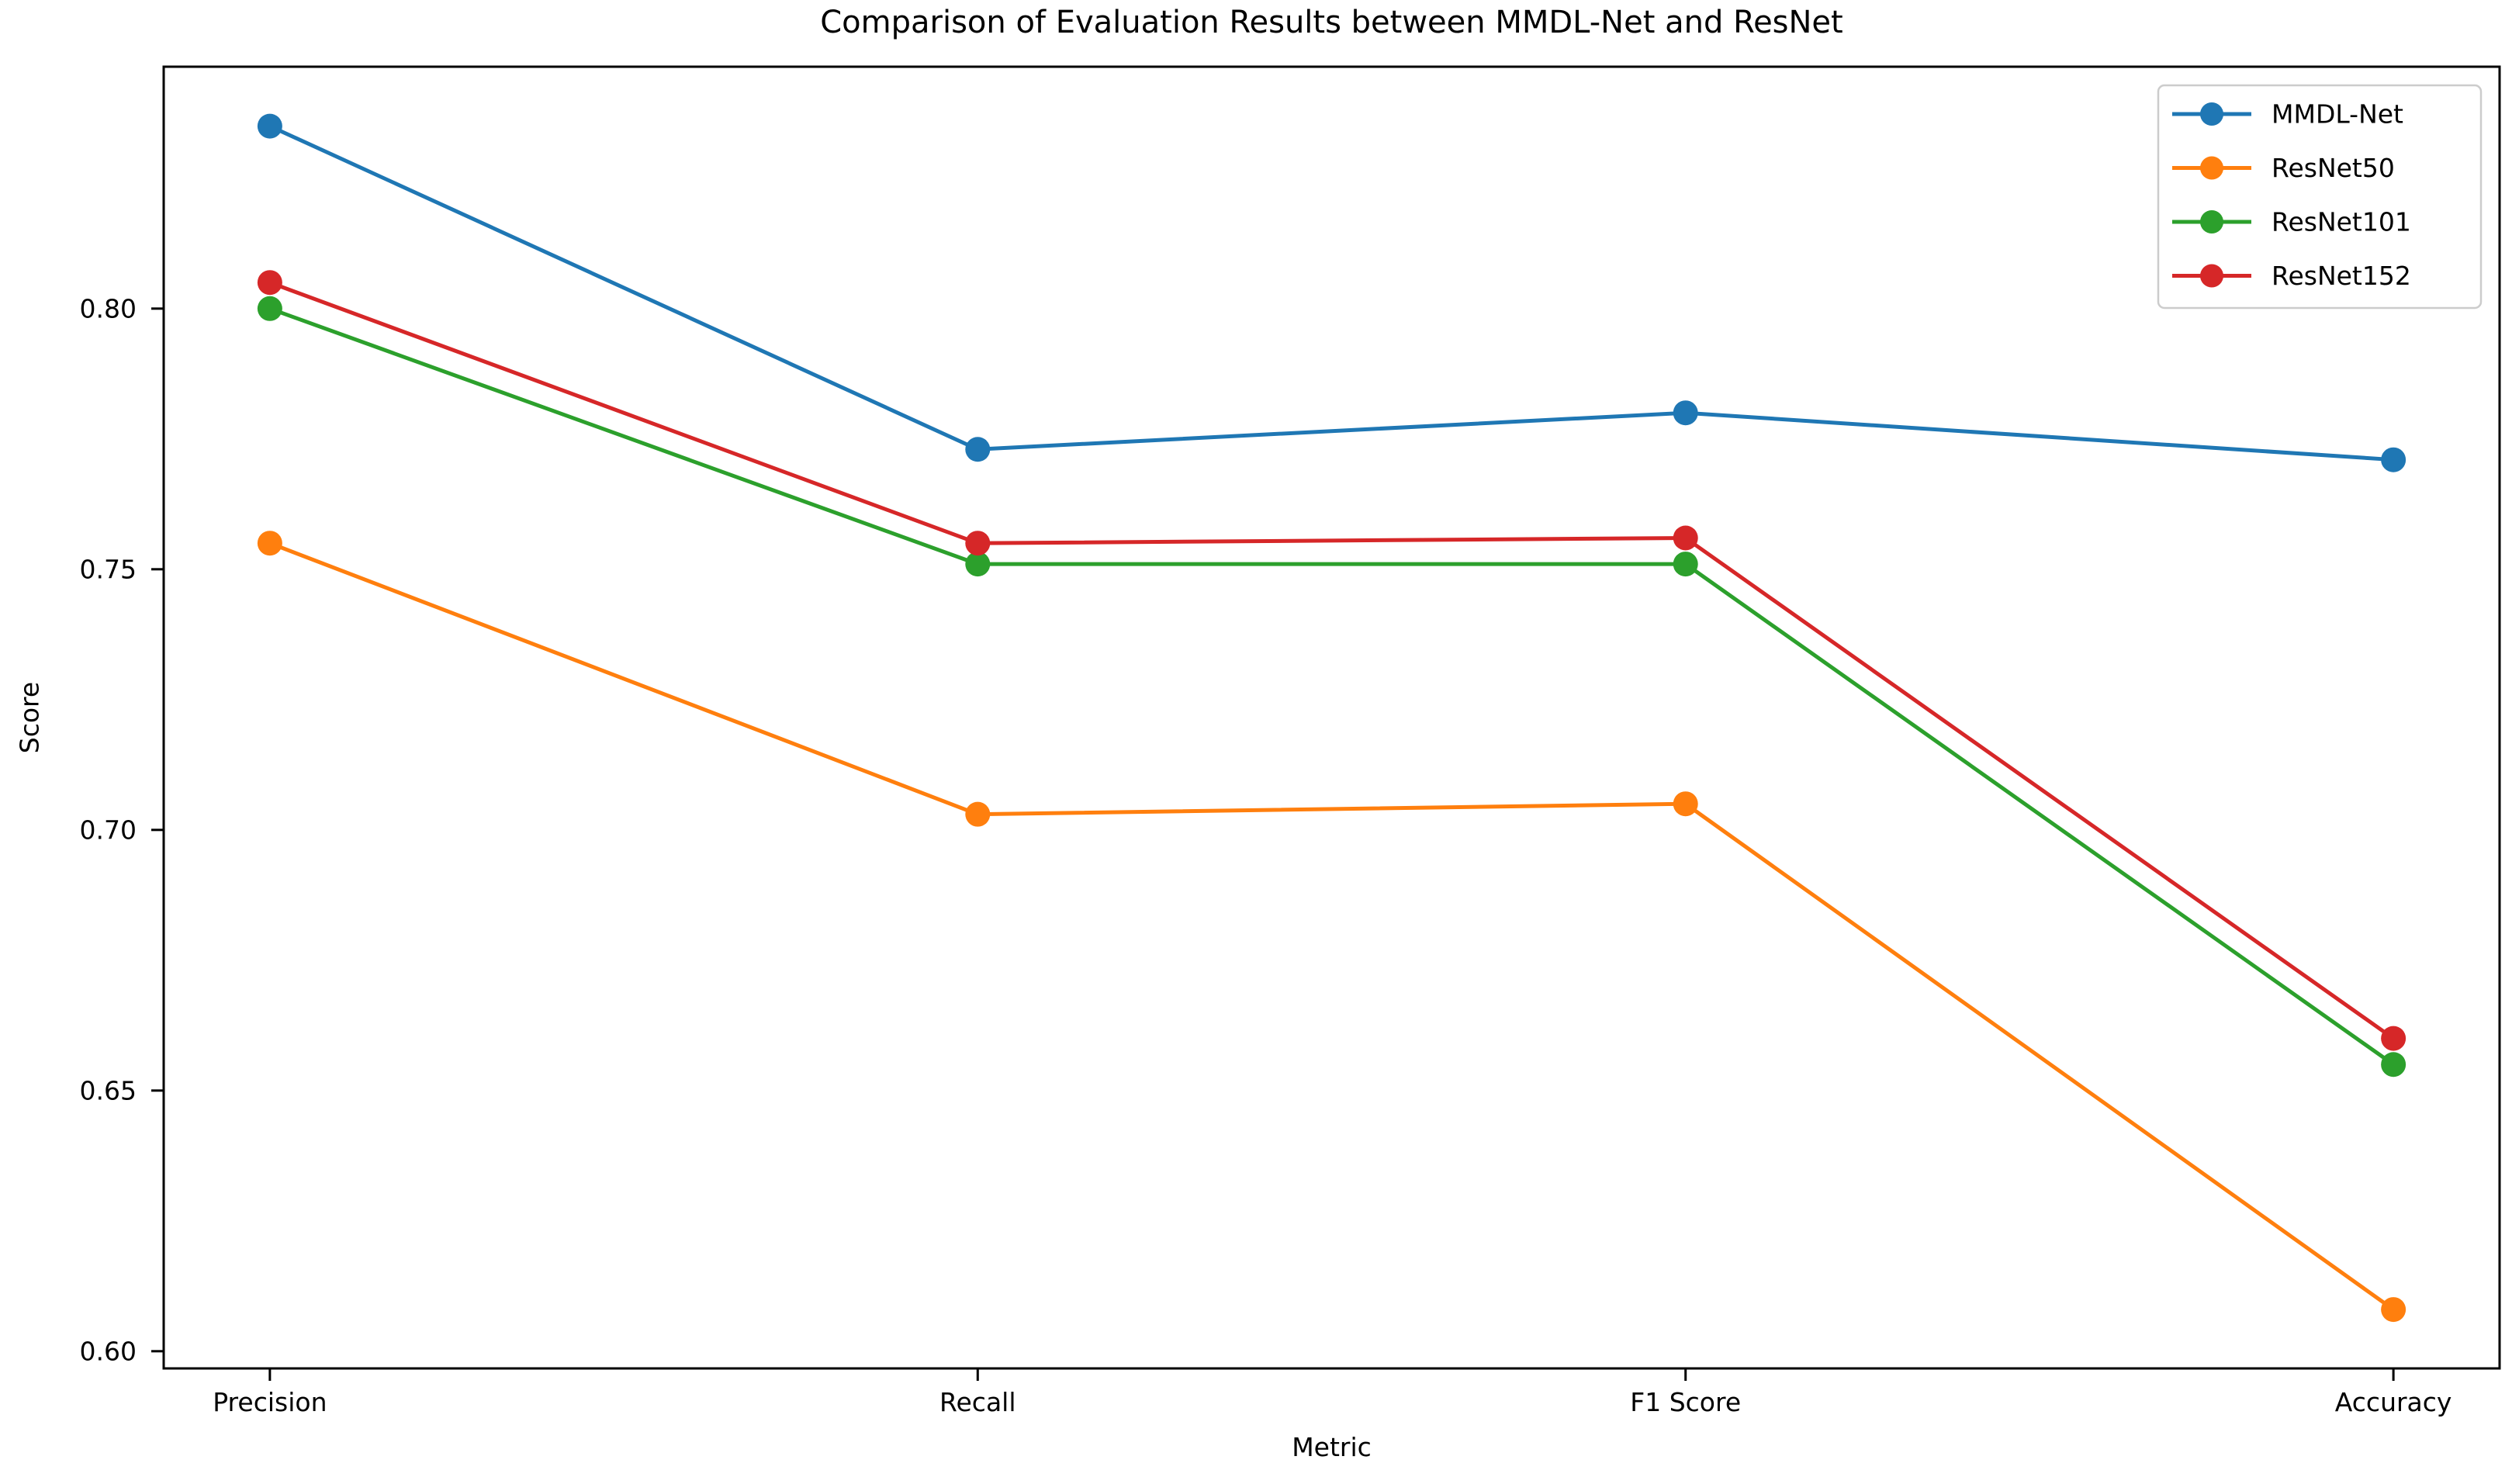 This screenshot has width=2512, height=1484. I want to click on data-point-resnet50-f1-score, so click(1685, 804).